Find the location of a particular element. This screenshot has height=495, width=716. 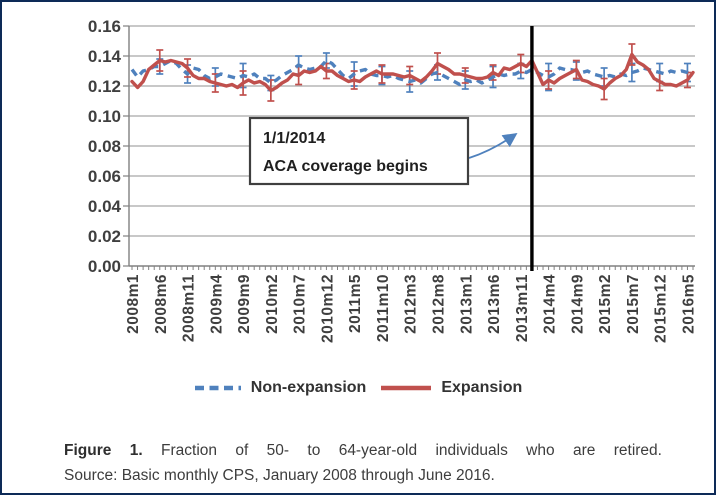

annotation-text: ACA coverage begins is located at coordinates (345, 166).